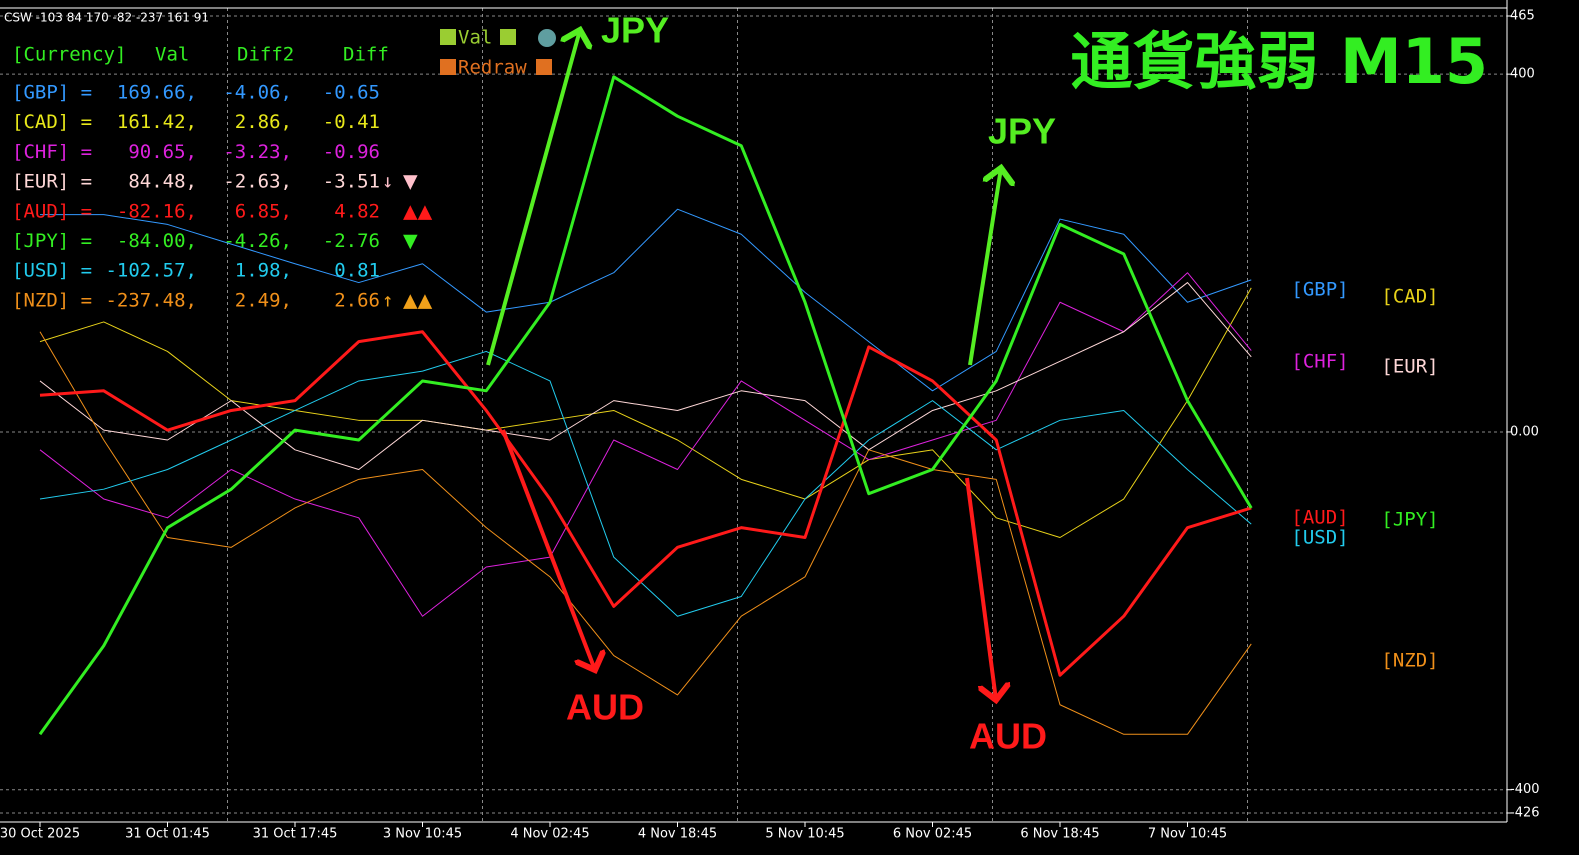 The width and height of the screenshot is (1579, 855). Describe the element at coordinates (387, 300) in the screenshot. I see `arrow: ↑` at that location.